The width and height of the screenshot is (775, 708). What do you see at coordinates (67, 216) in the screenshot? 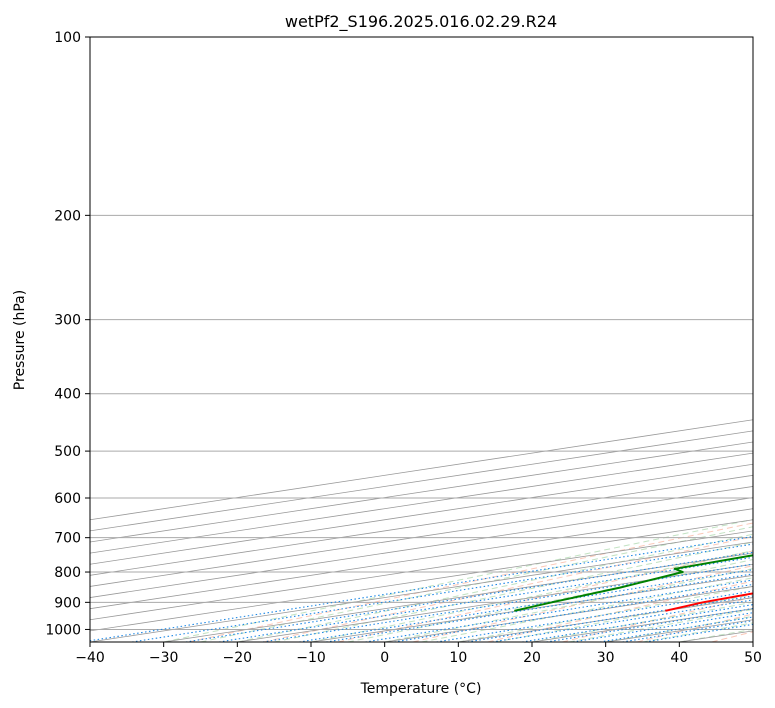
I see `y-tick-label: 200` at bounding box center [67, 216].